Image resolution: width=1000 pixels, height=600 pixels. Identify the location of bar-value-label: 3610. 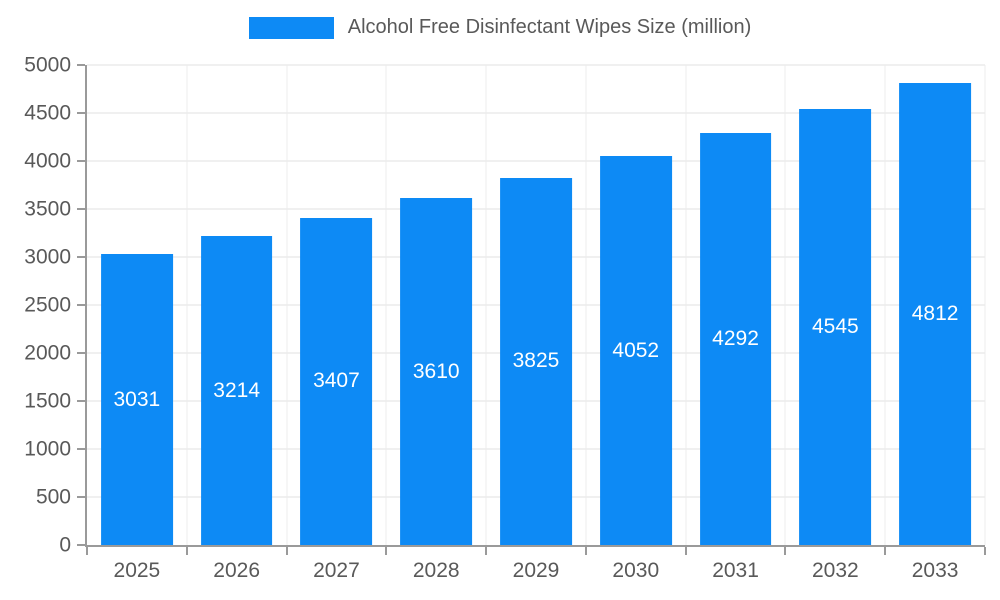
(436, 371).